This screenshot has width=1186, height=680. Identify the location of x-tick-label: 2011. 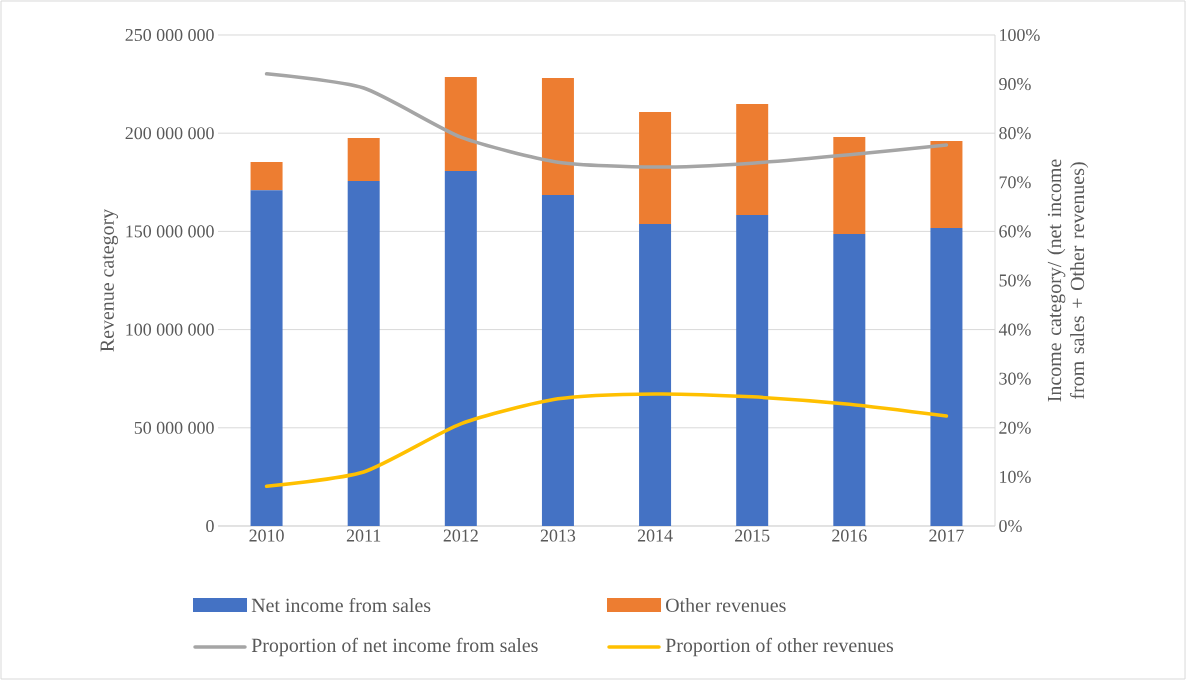
(363, 535).